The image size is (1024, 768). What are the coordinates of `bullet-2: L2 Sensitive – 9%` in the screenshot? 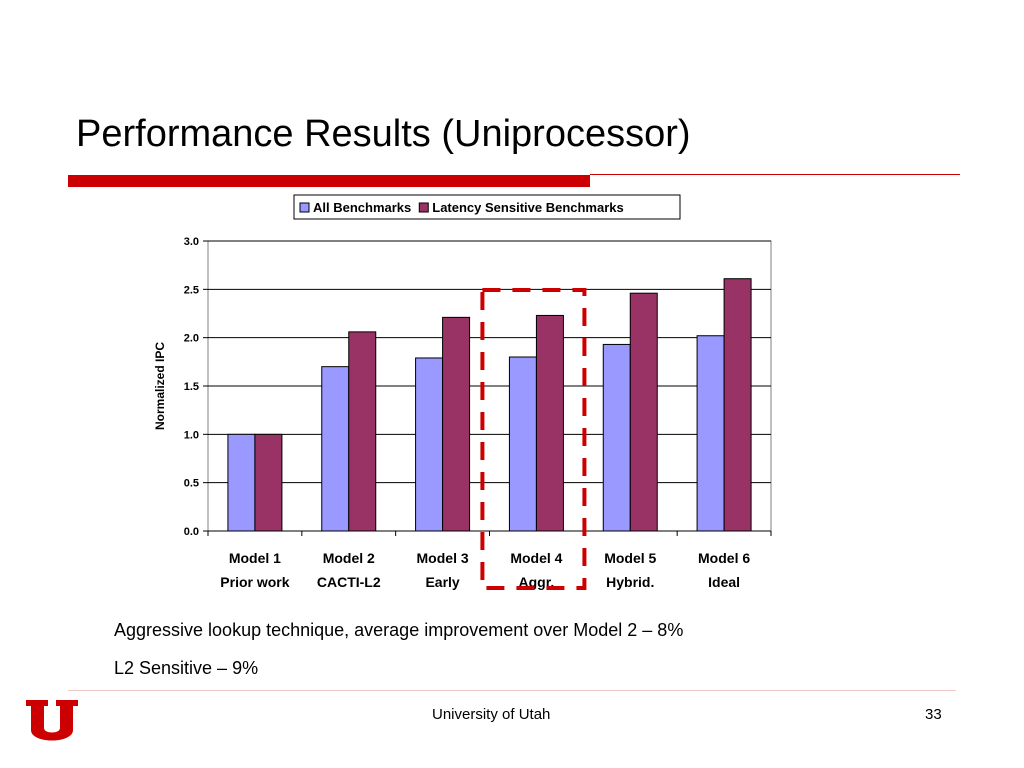 It's located at (186, 668).